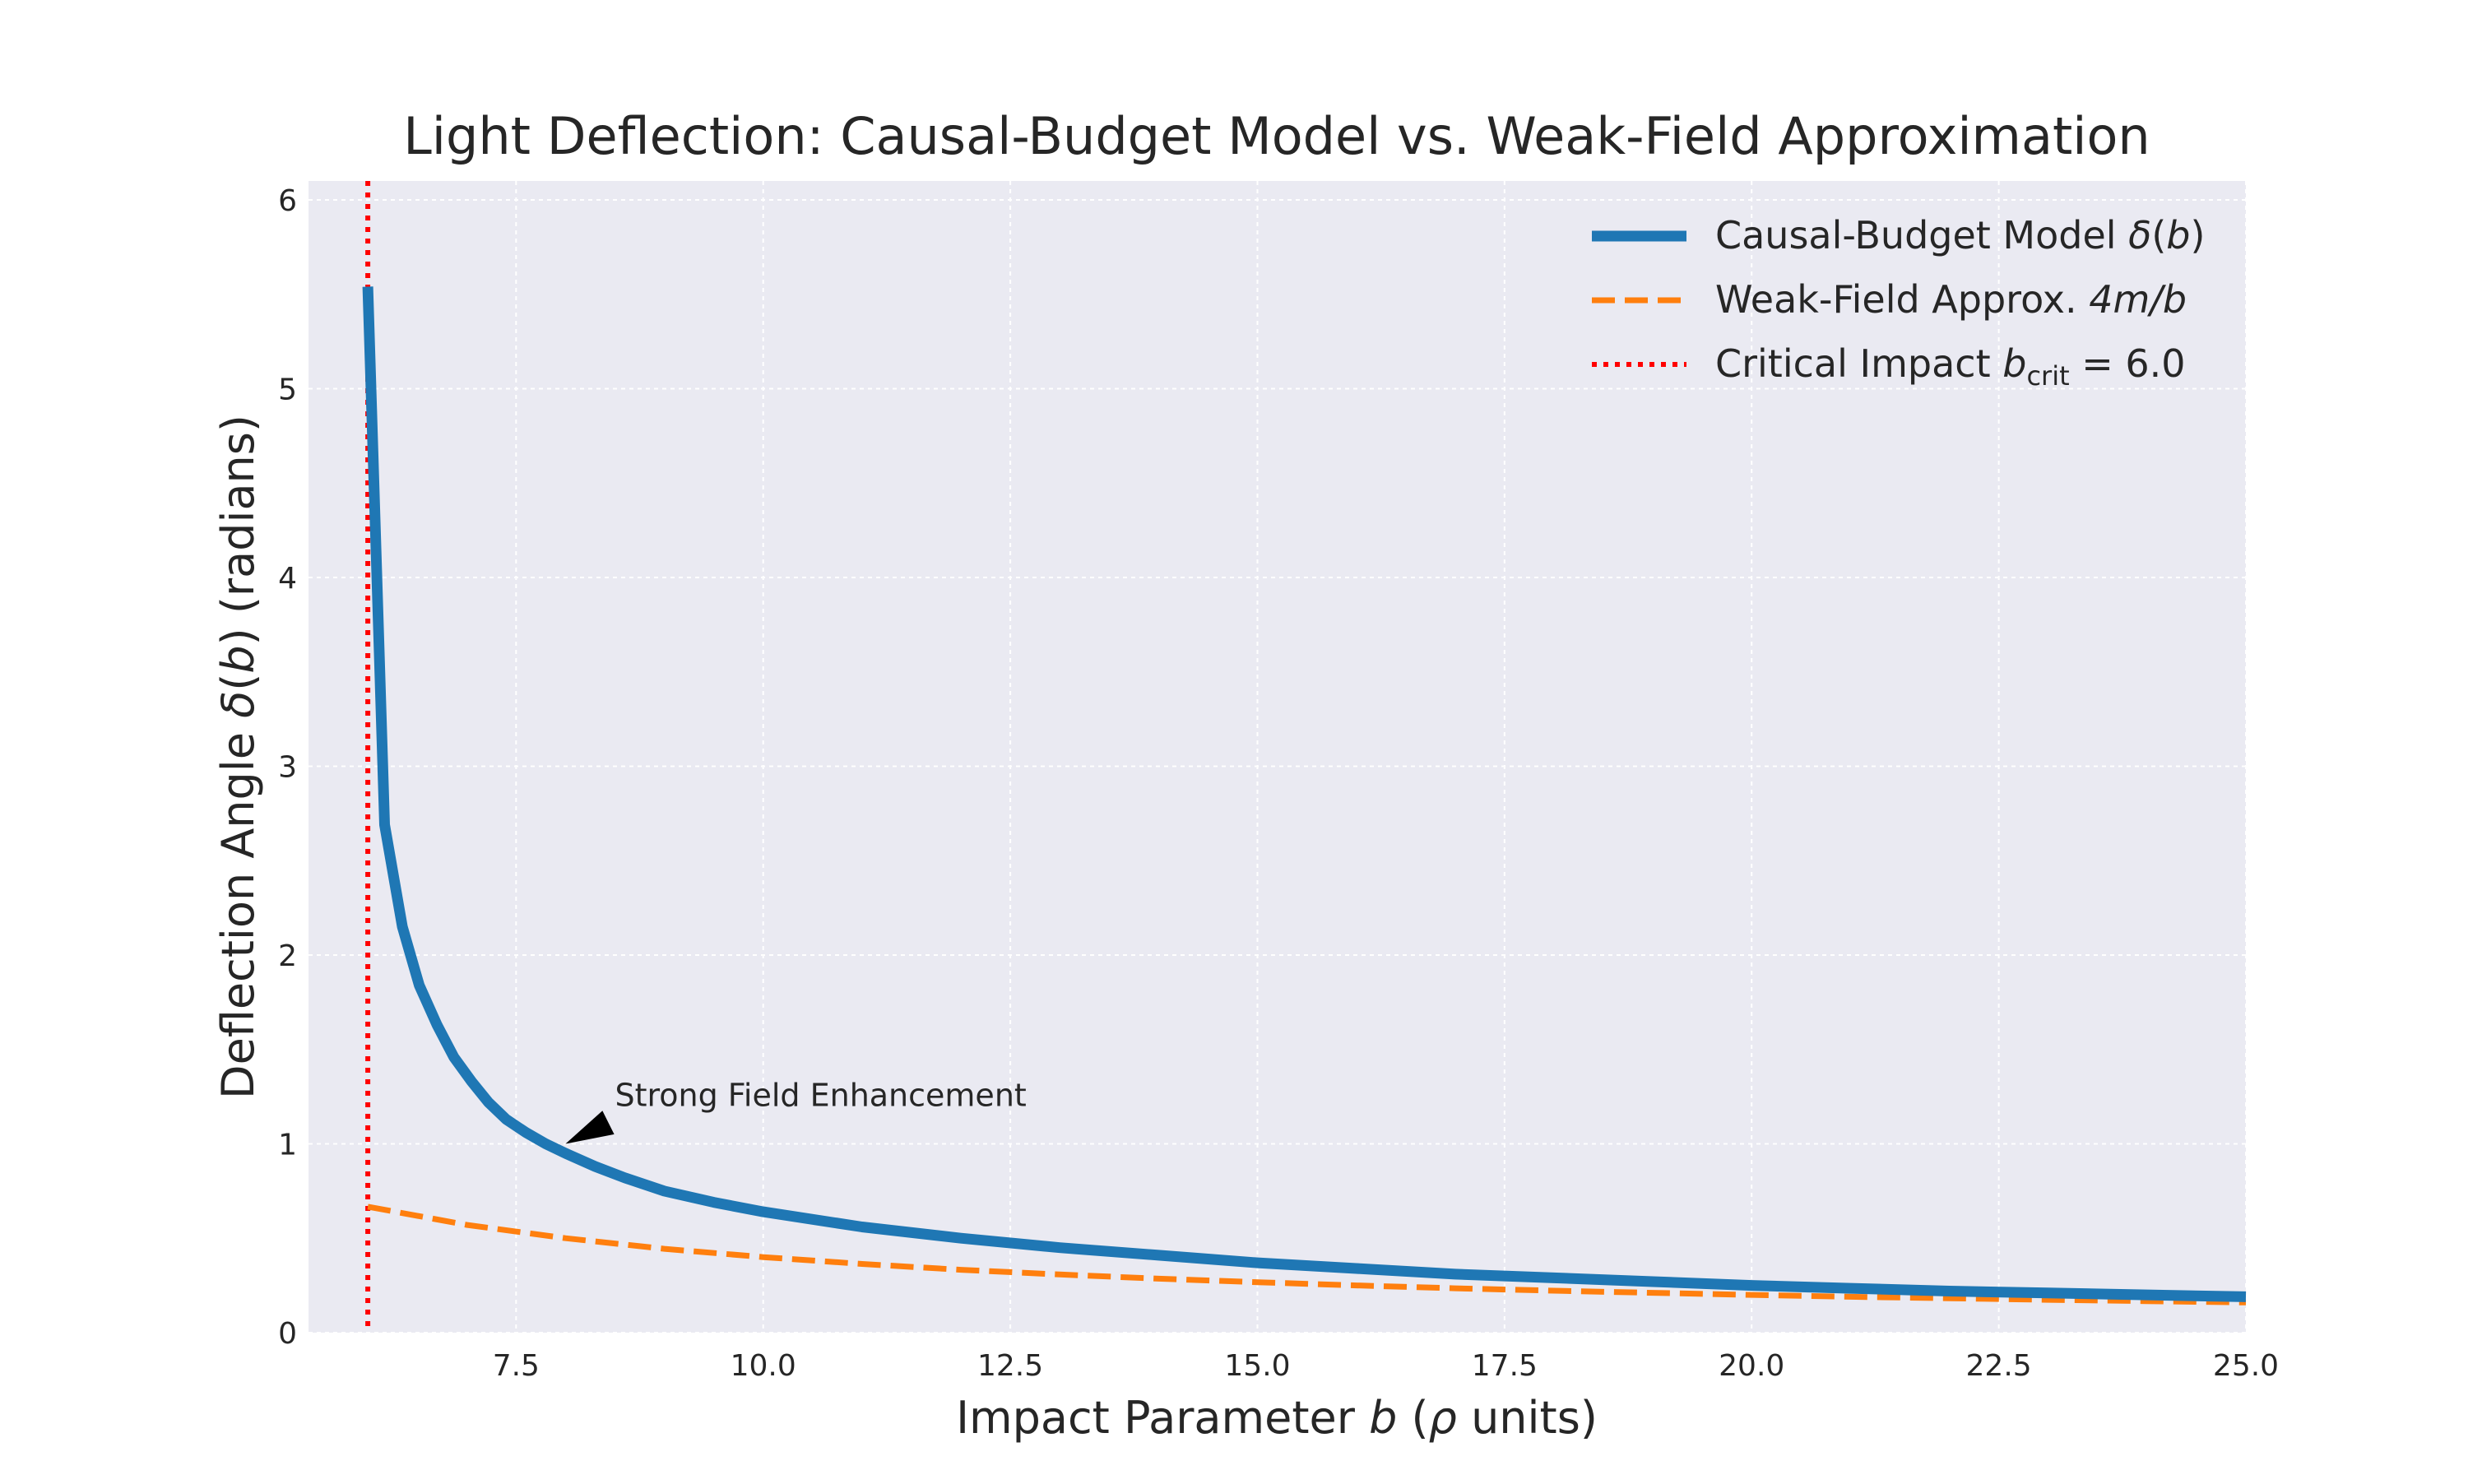 The width and height of the screenshot is (2468, 1484). Describe the element at coordinates (820, 1096) in the screenshot. I see `annotation-text: Strong Field Enhancement` at that location.